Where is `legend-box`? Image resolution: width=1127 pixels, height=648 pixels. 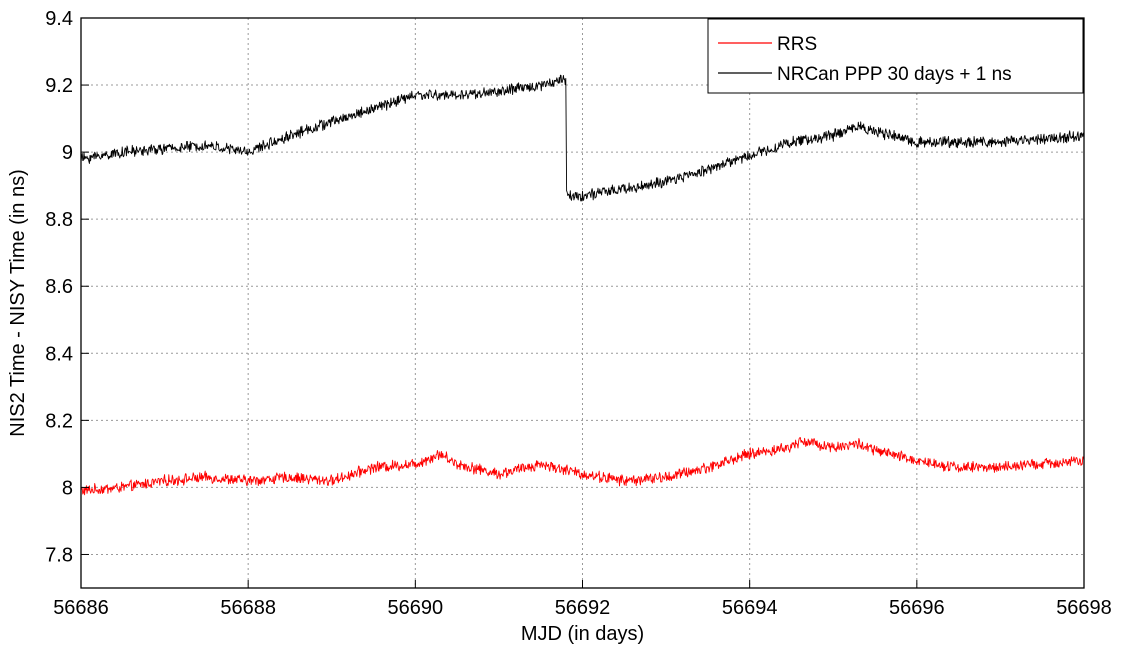 legend-box is located at coordinates (895, 56).